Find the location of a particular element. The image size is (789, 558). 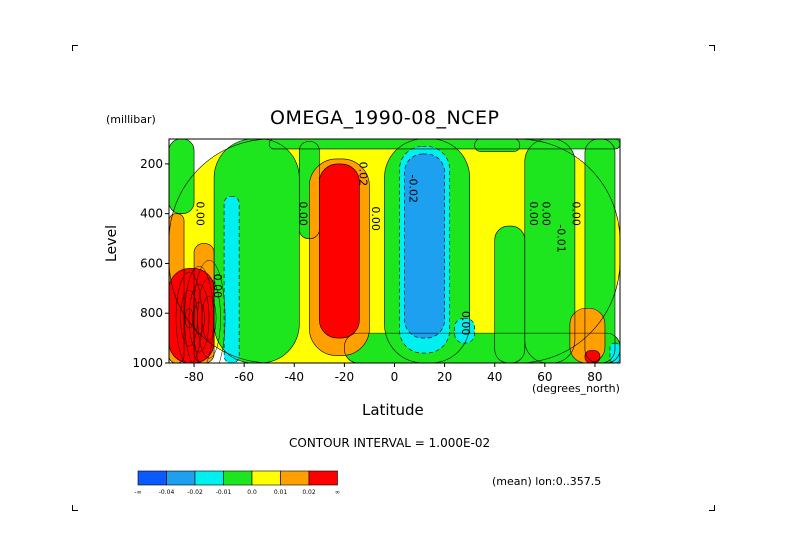

contour-label-10: -0.01 is located at coordinates (560, 238).